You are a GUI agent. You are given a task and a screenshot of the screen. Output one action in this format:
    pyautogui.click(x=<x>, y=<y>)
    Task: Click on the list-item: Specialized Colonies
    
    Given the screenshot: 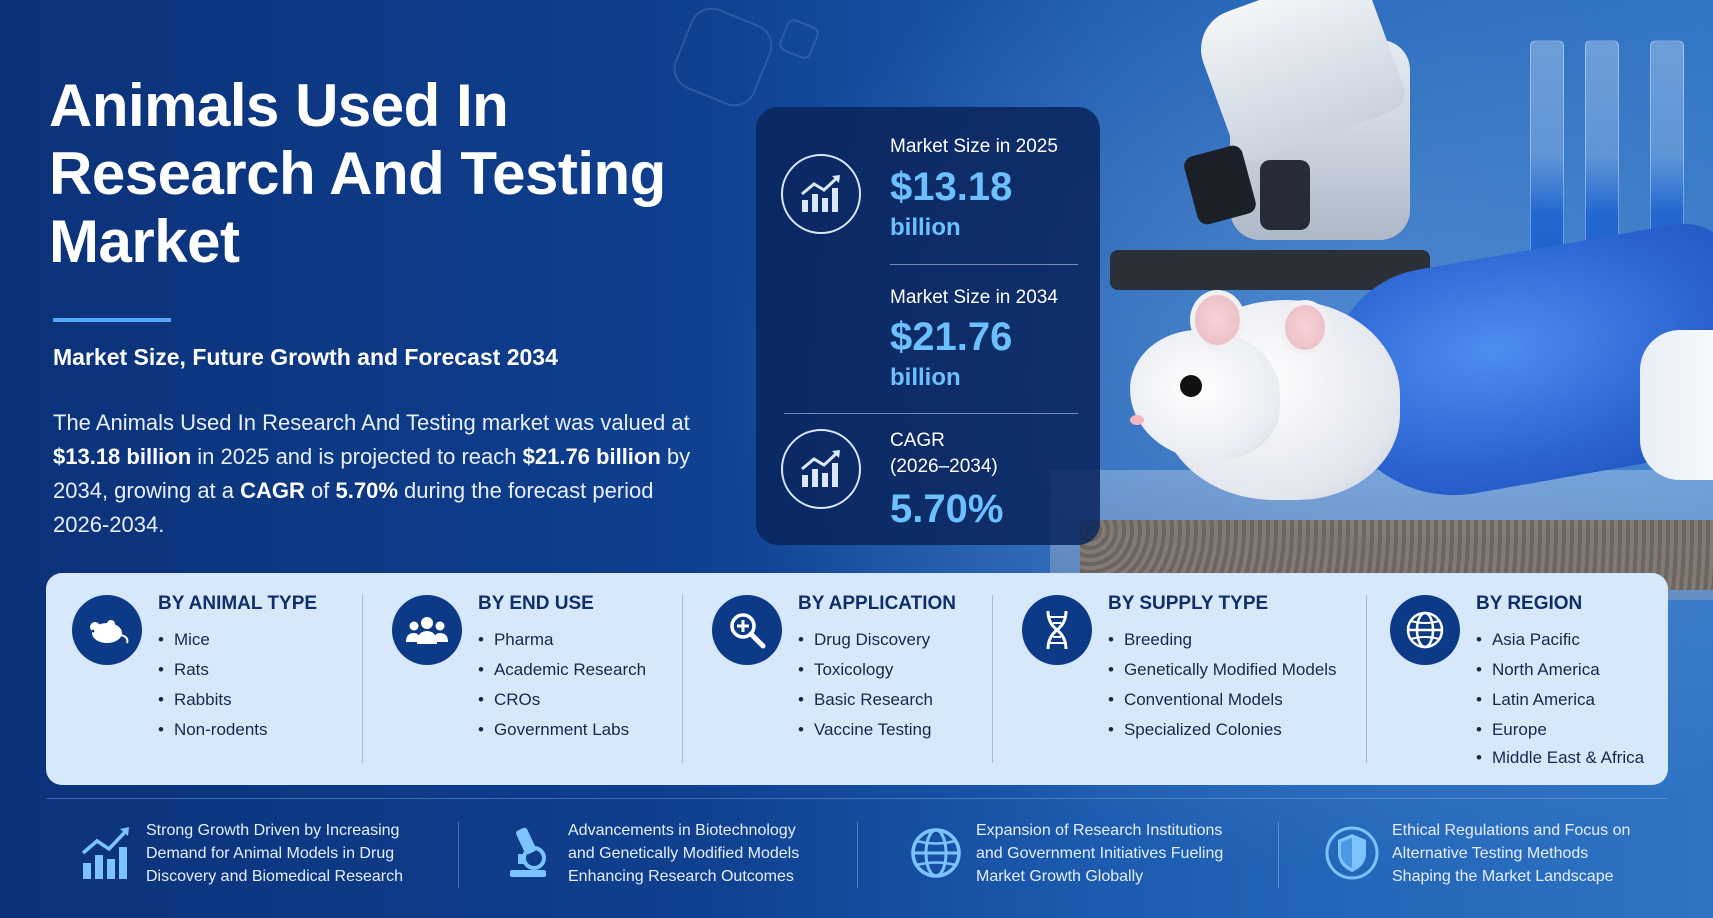 What is the action you would take?
    pyautogui.click(x=1222, y=730)
    